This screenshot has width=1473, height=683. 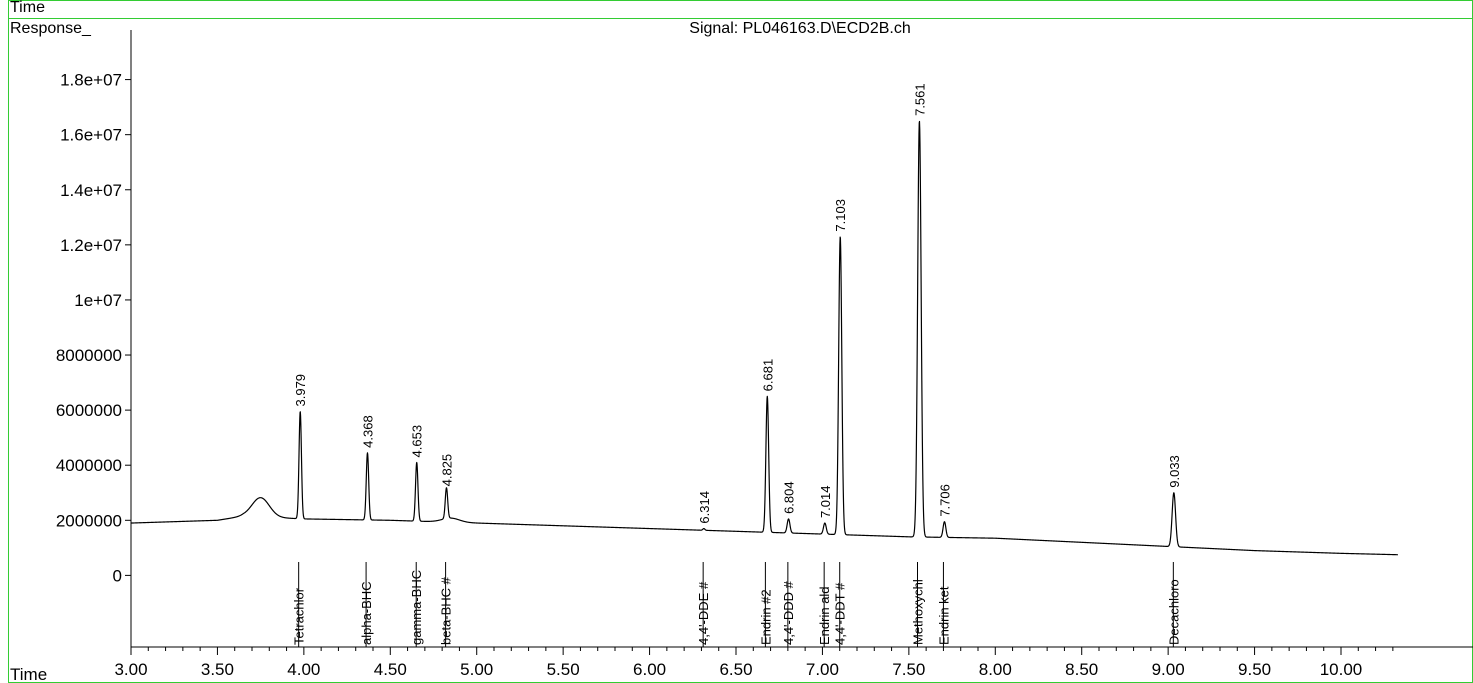 I want to click on peak-rt-label: 4.368, so click(x=367, y=431).